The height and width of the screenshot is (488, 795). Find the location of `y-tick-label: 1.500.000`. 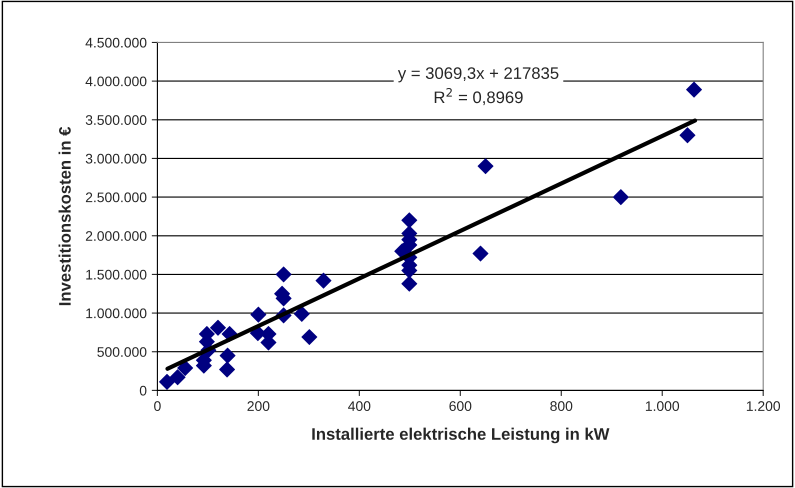

y-tick-label: 1.500.000 is located at coordinates (116, 275).